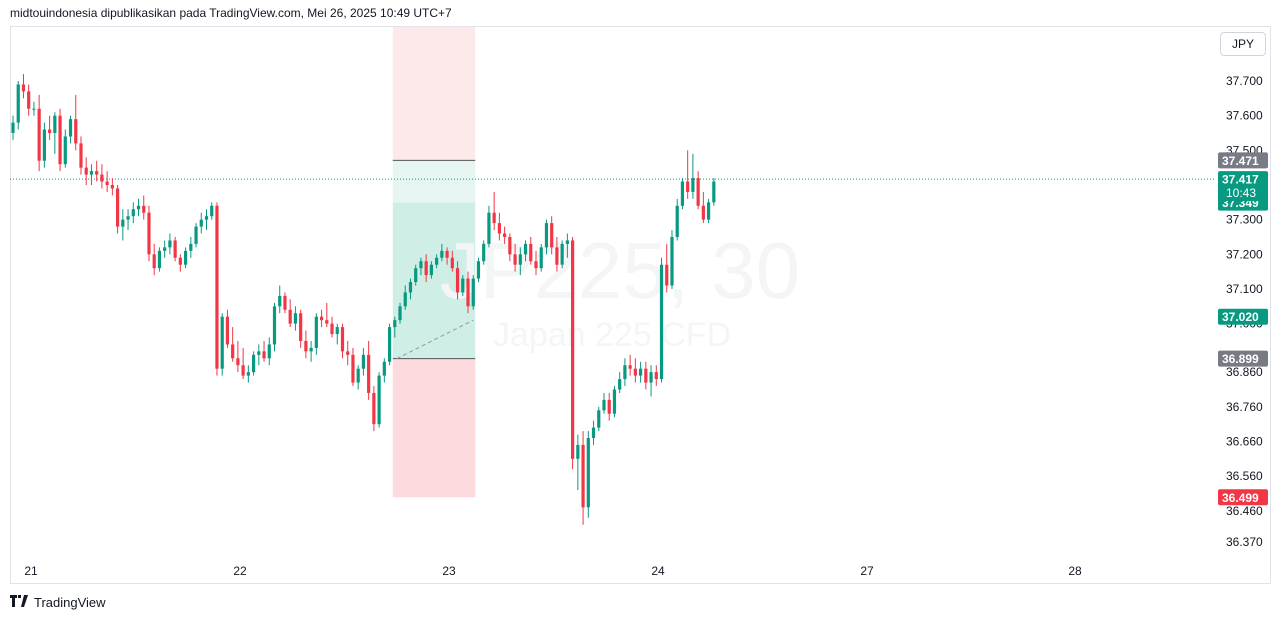 This screenshot has width=1281, height=620. Describe the element at coordinates (1243, 44) in the screenshot. I see `currency-button: JPY` at that location.